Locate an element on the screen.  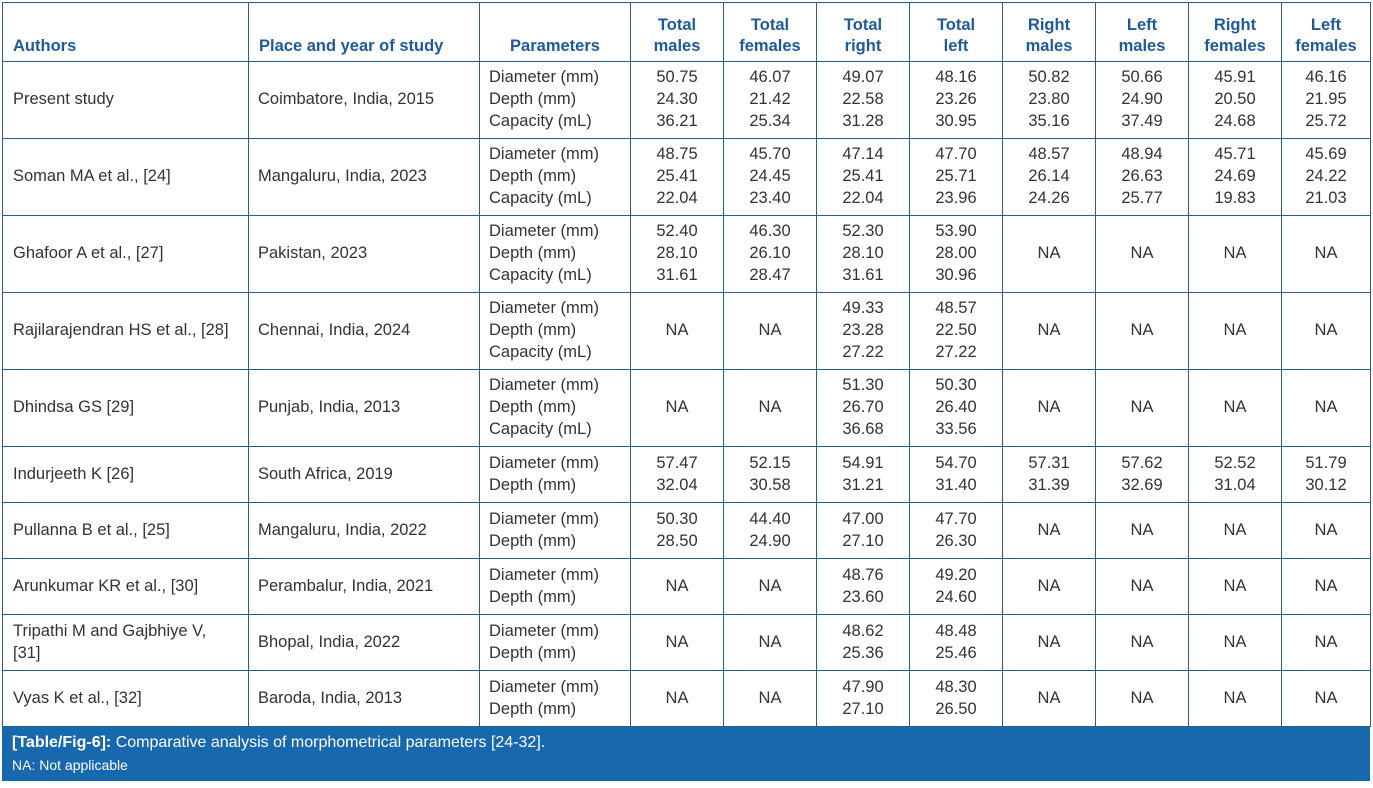
value: 20.50 is located at coordinates (1235, 99).